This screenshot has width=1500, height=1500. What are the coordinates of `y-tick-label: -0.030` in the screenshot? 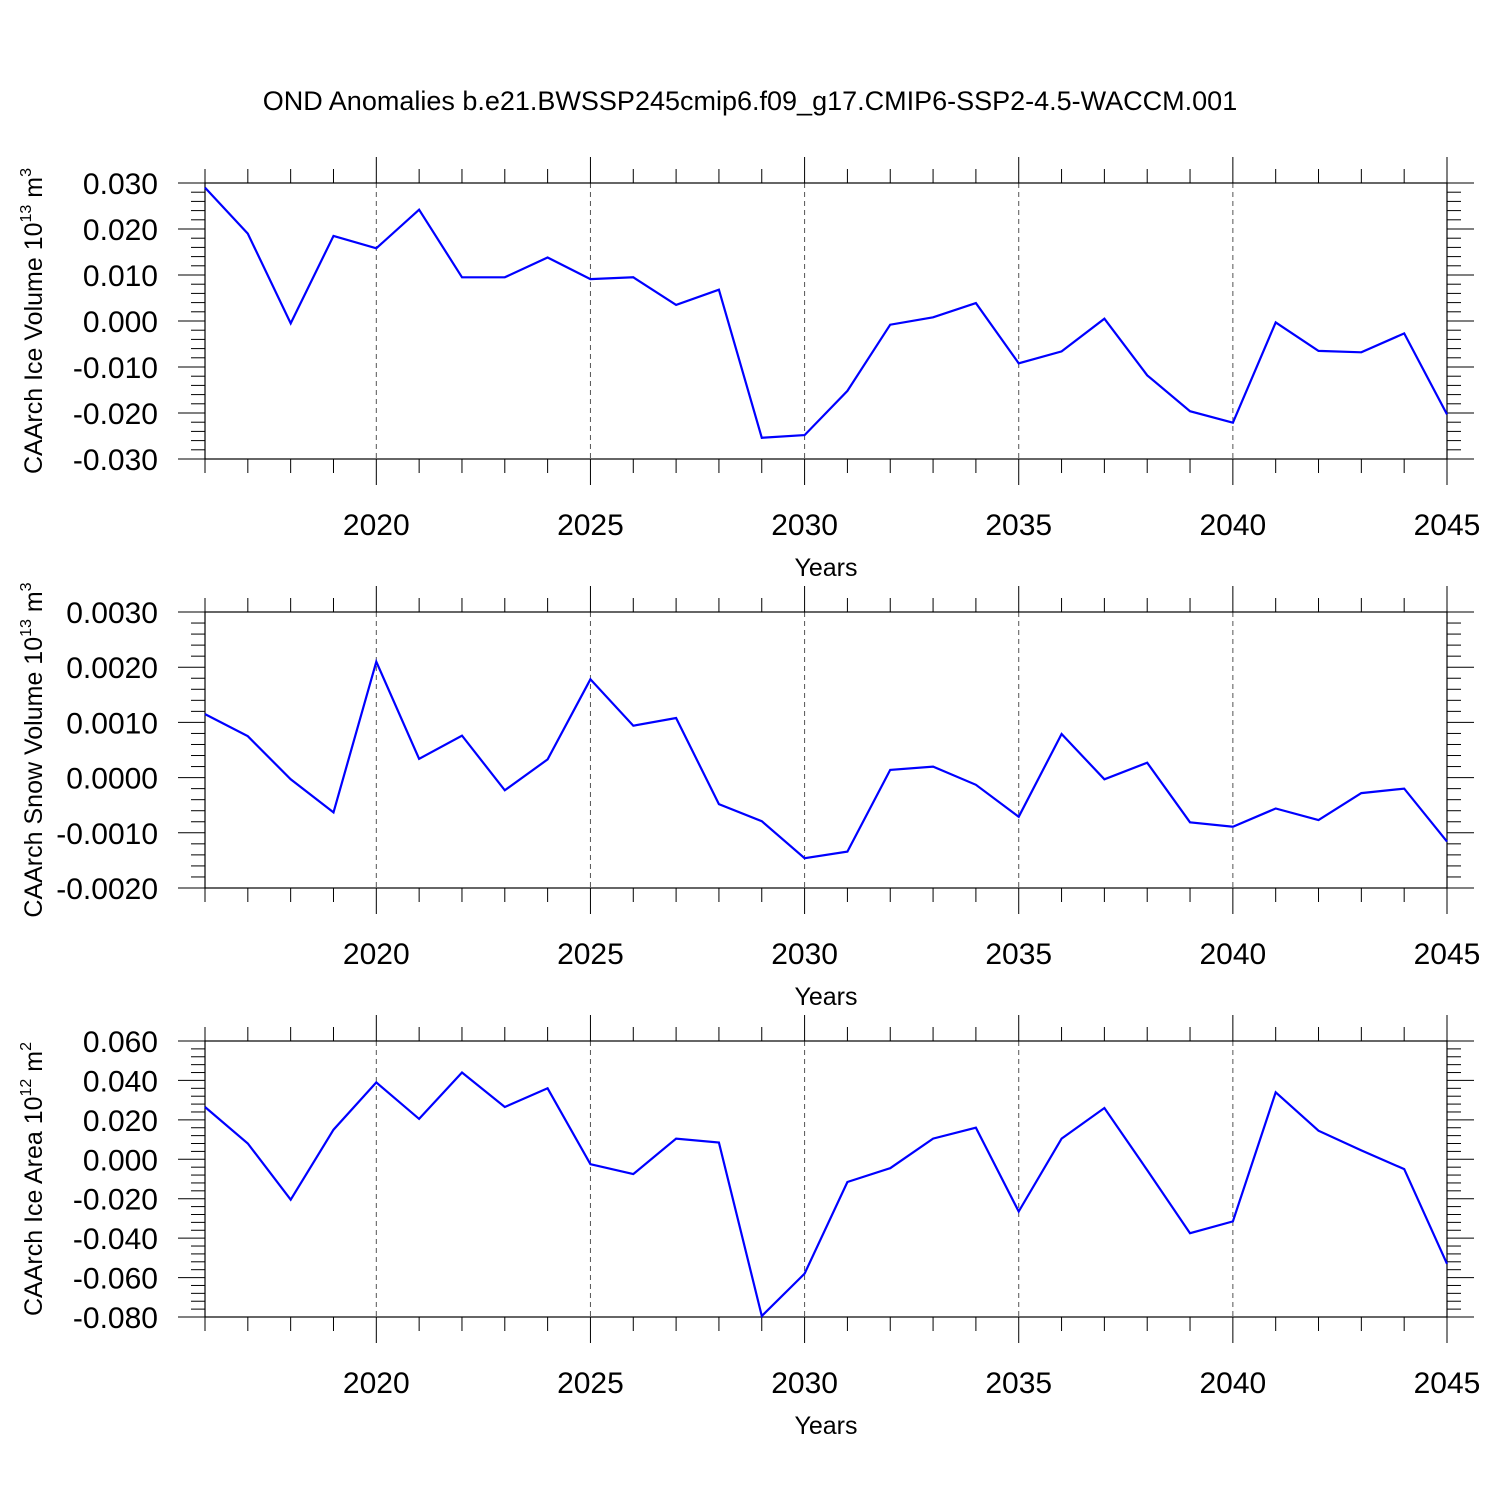 It's located at (115, 460).